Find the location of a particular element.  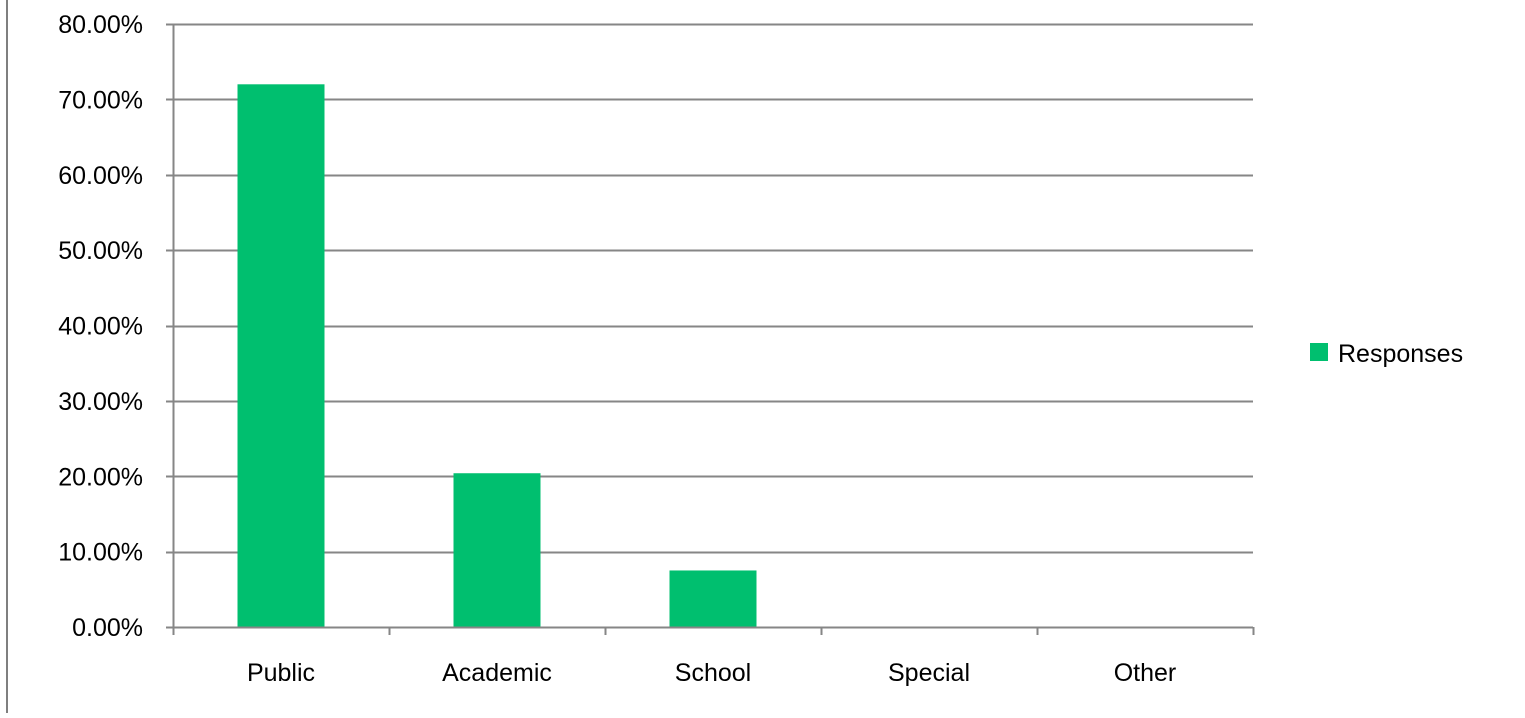

chart-border is located at coordinates (7, 356).